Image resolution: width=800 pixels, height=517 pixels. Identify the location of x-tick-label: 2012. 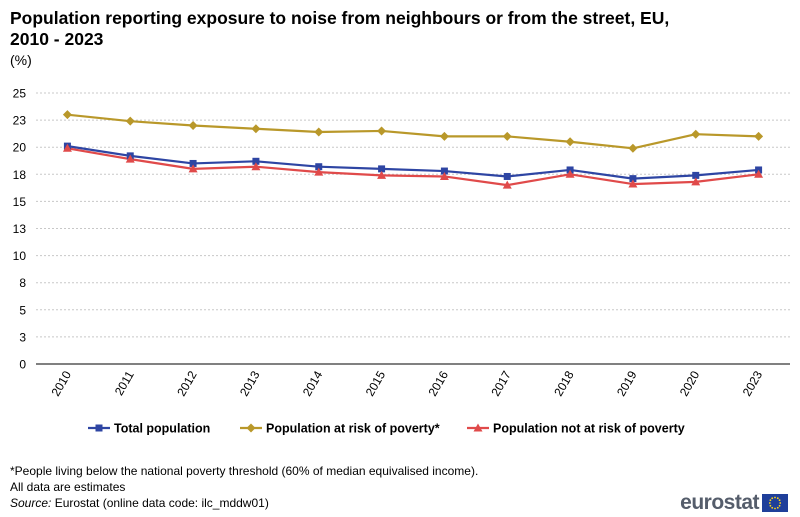
(187, 383).